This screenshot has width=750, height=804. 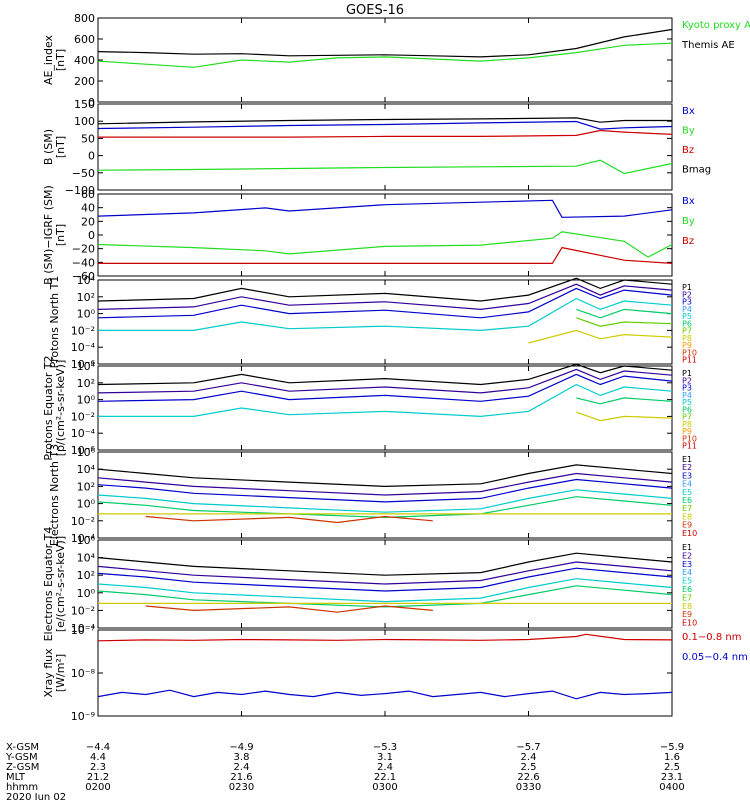 What do you see at coordinates (88, 194) in the screenshot?
I see `y-tick-label: 60` at bounding box center [88, 194].